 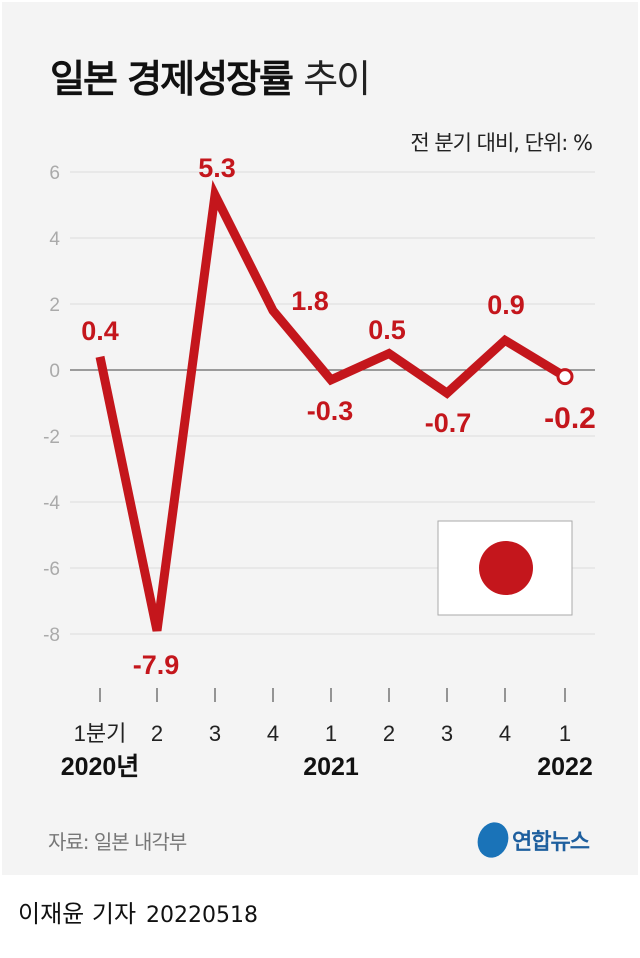 I want to click on y-tick-label: 6, so click(x=54, y=173).